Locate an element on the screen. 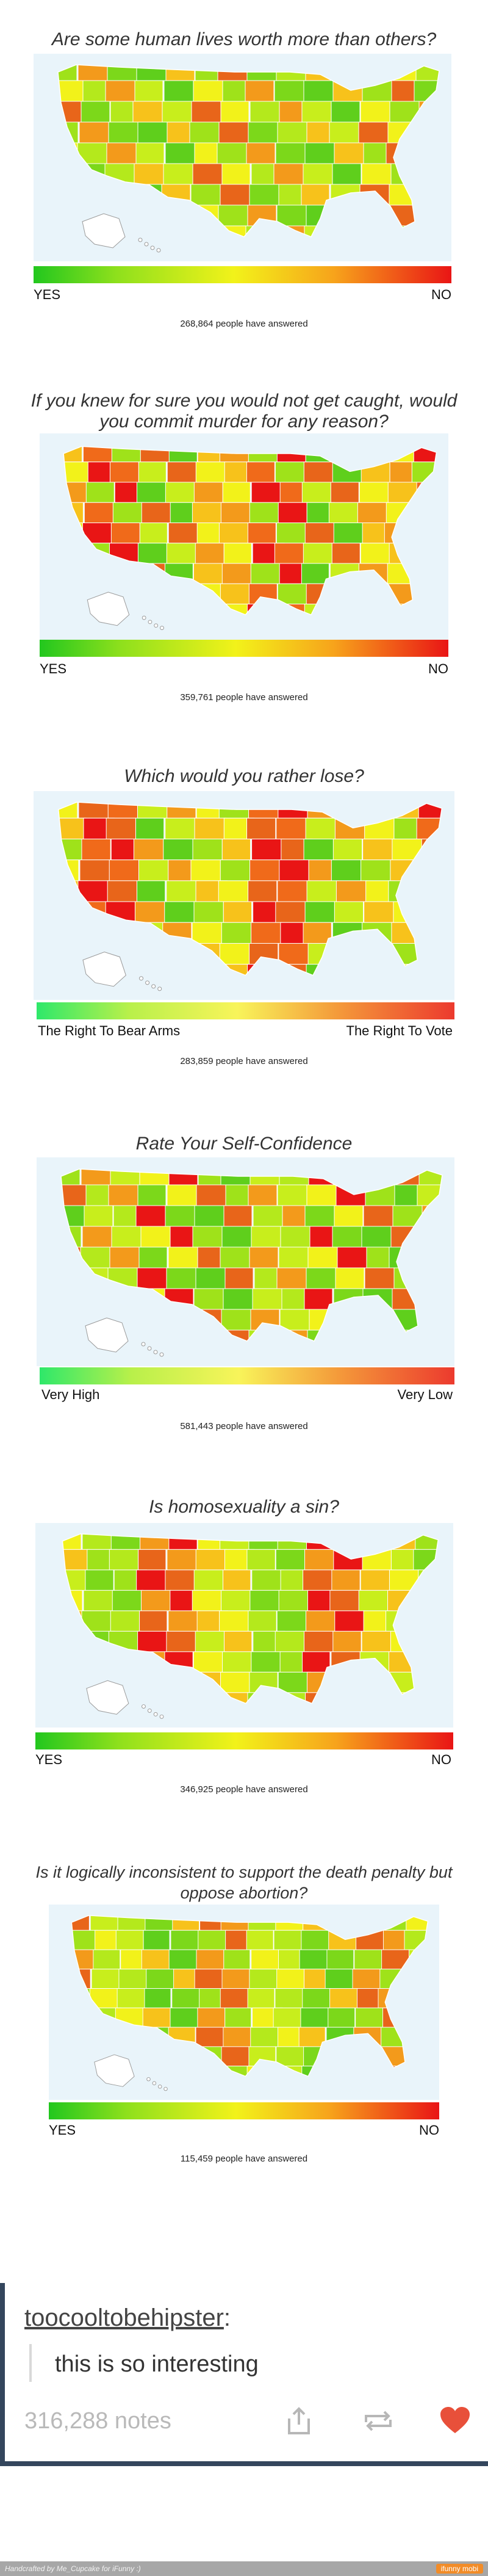  share-icon is located at coordinates (299, 2420).